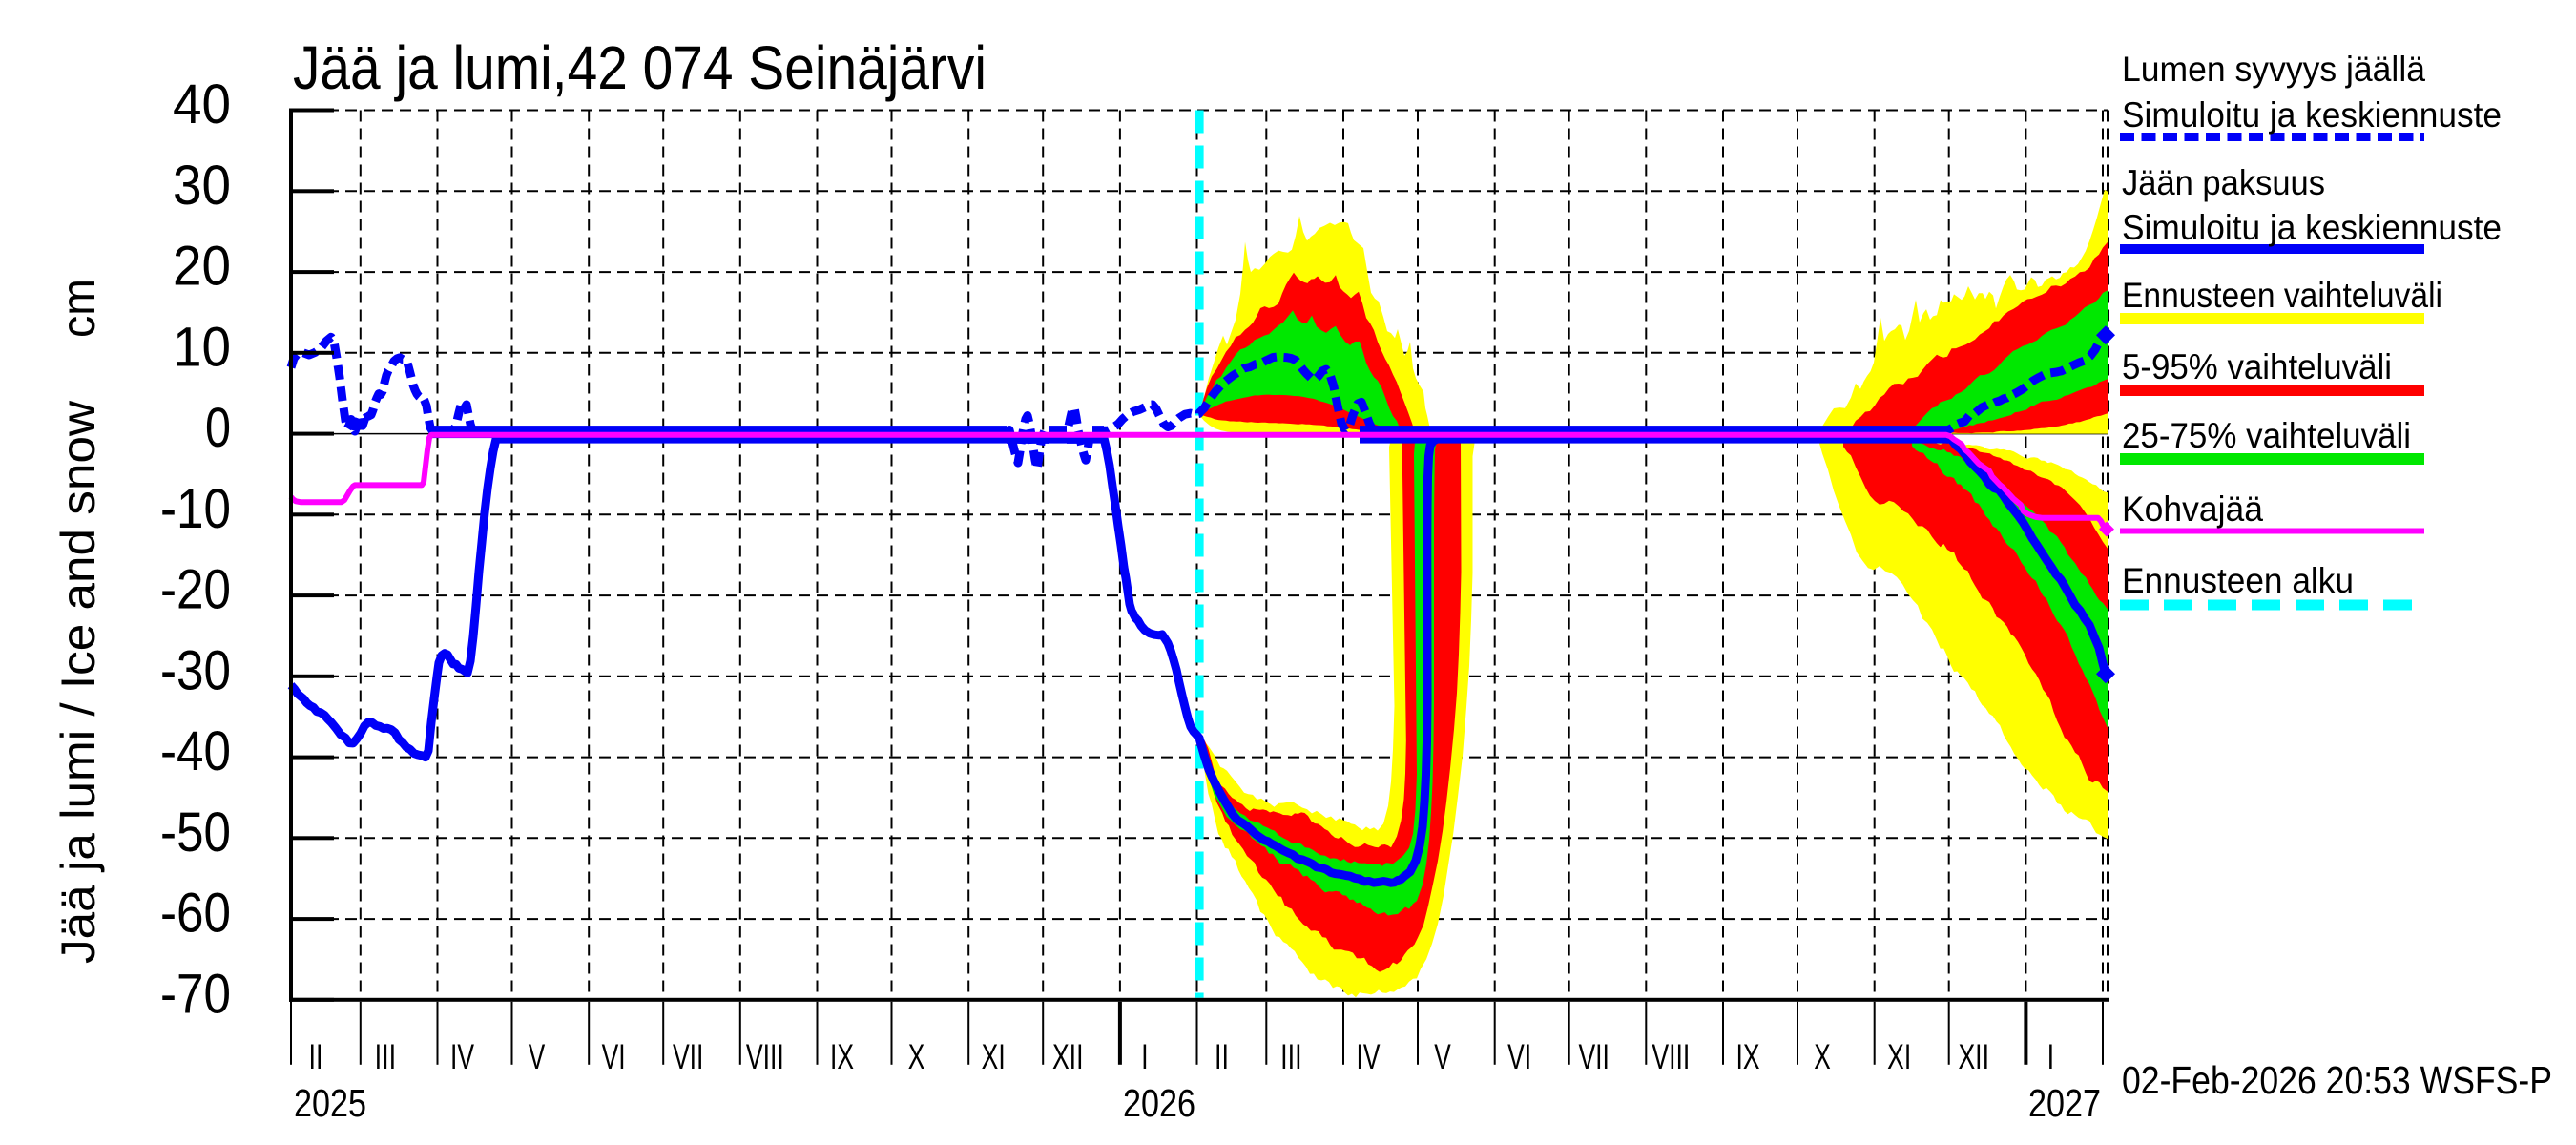 Image resolution: width=2576 pixels, height=1145 pixels. I want to click on svg-text: -70, so click(195, 994).